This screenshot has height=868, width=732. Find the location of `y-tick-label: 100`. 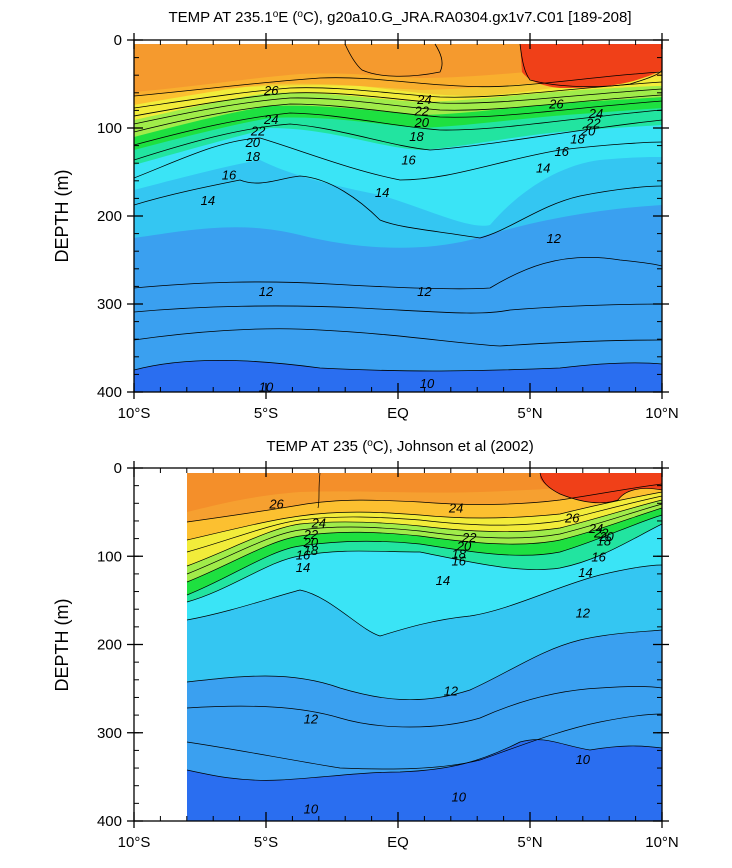

y-tick-label: 100 is located at coordinates (109, 128).